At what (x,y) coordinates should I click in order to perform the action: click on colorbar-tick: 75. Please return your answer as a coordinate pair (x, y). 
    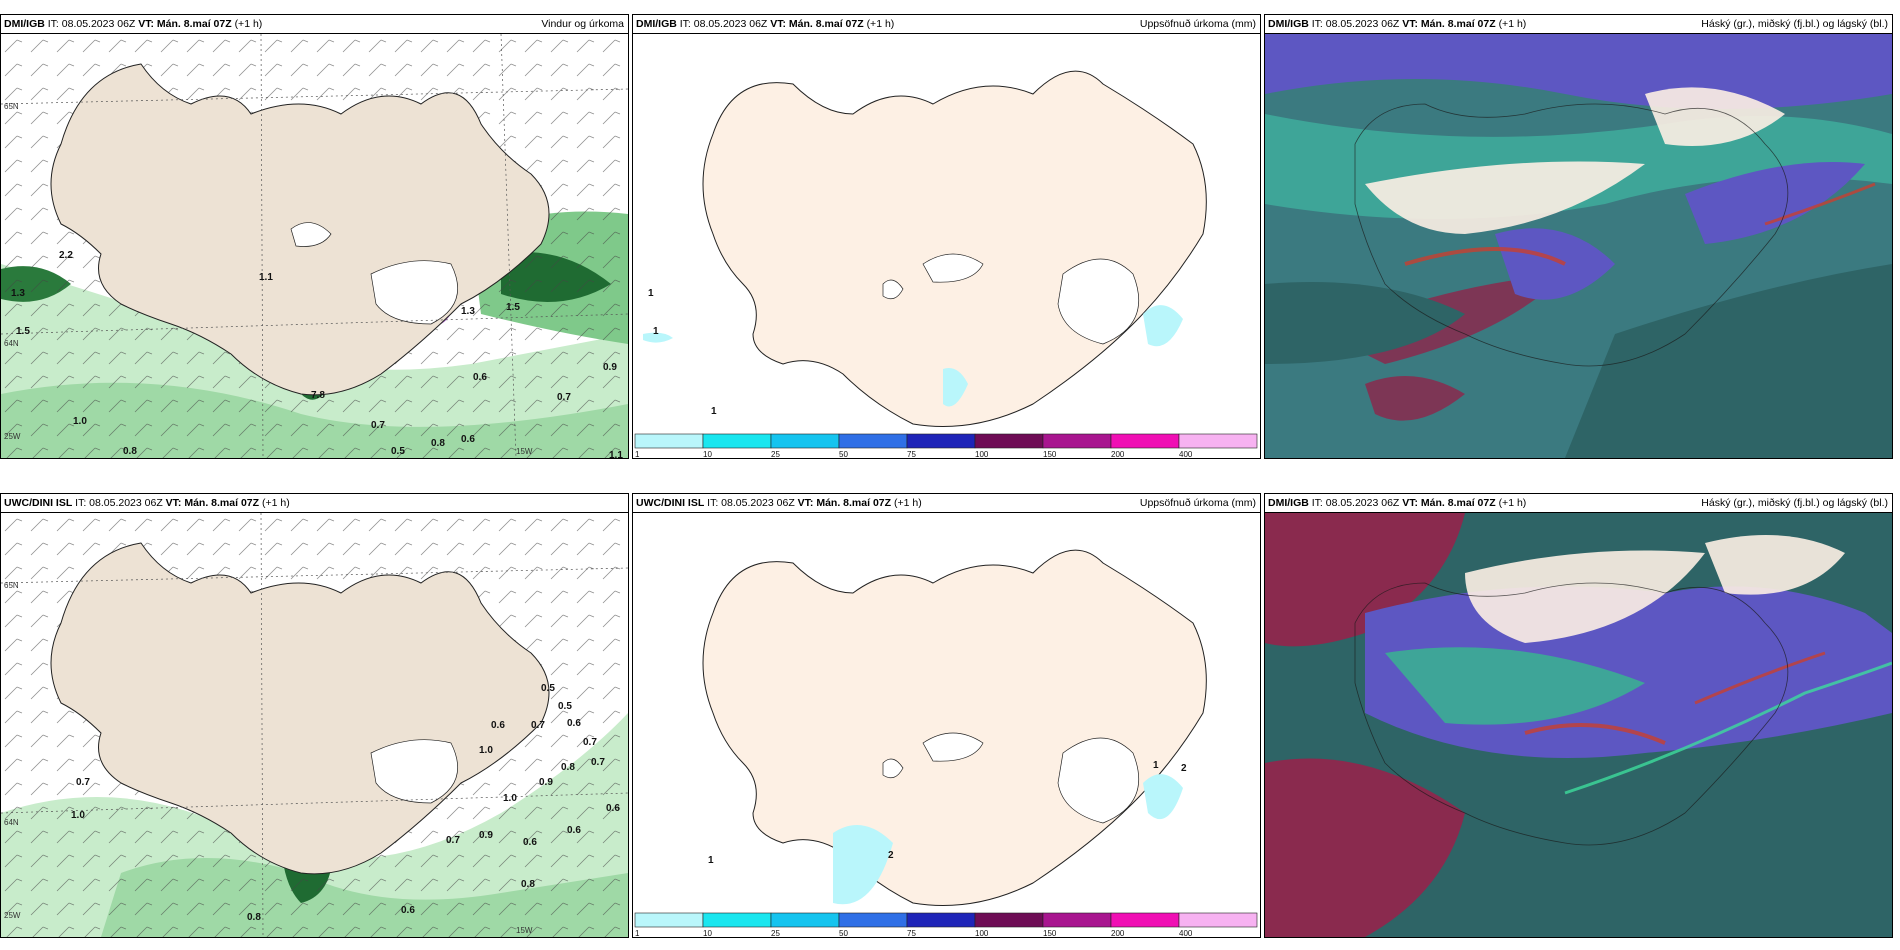
    Looking at the image, I should click on (911, 454).